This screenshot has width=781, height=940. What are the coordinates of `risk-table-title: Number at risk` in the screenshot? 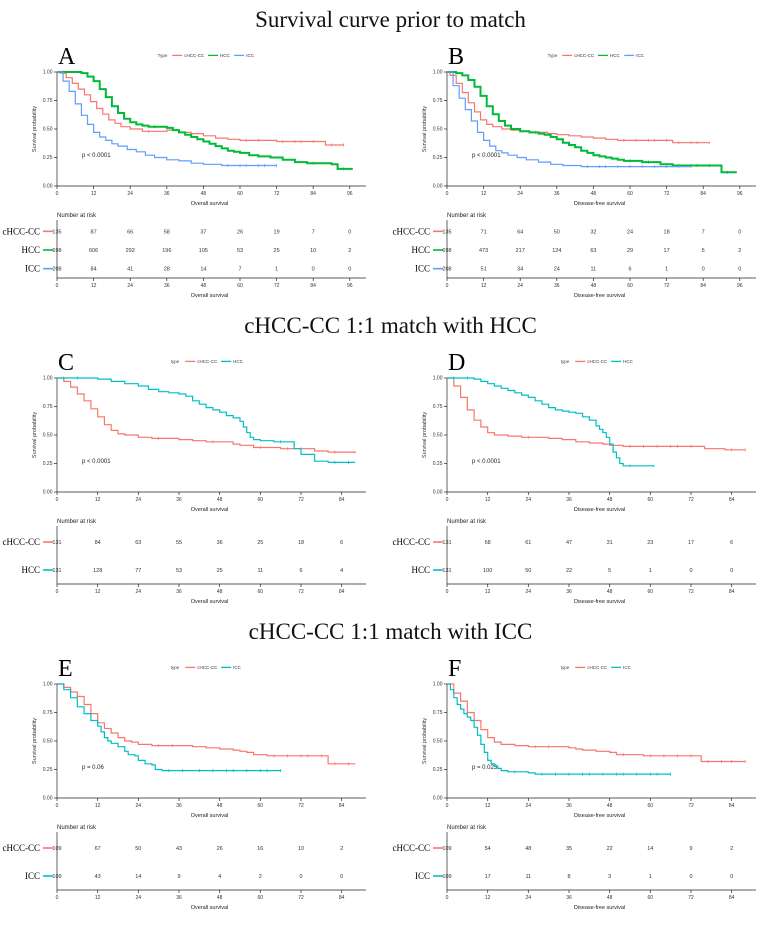 It's located at (467, 828).